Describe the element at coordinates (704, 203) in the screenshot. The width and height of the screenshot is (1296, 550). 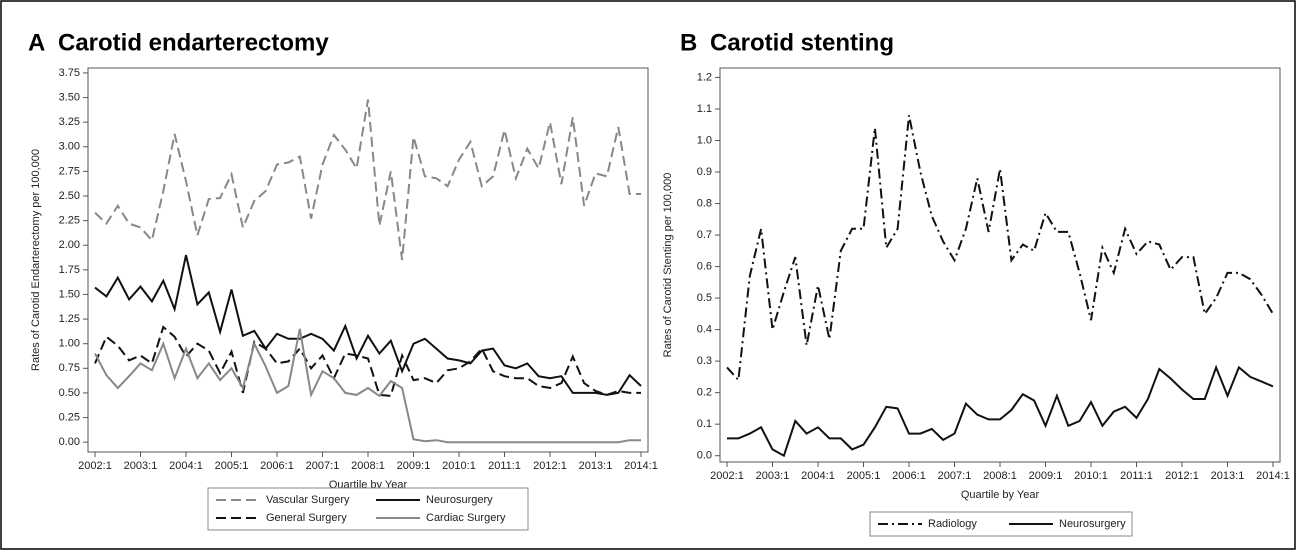
I see `y-tick-label: 0.8` at that location.